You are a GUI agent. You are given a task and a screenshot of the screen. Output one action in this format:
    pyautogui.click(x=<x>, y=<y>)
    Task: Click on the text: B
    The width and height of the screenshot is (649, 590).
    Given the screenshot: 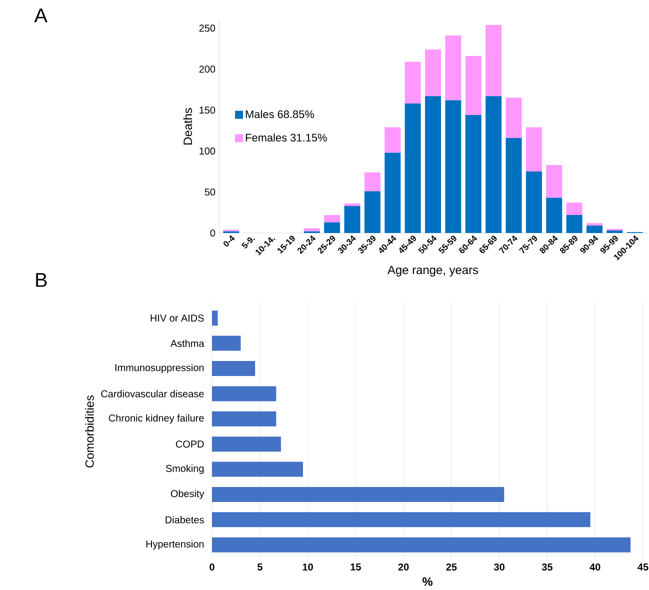 What is the action you would take?
    pyautogui.click(x=41, y=280)
    